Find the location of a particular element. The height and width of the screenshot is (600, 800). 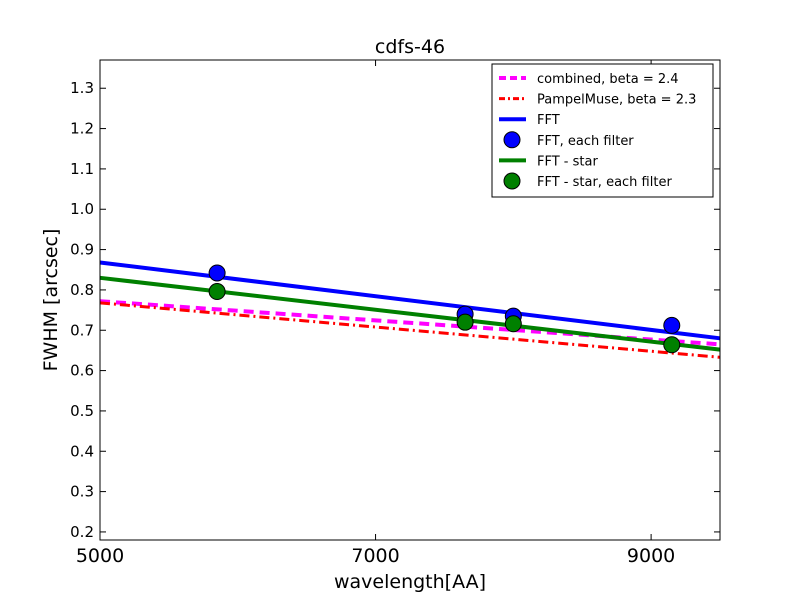

y-tick-label: 0.8 is located at coordinates (82, 290).